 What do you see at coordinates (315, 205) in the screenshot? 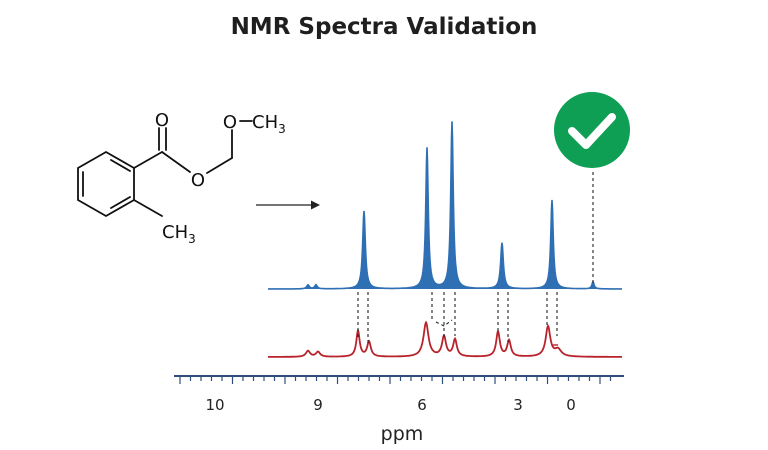
I see `arrow-head` at bounding box center [315, 205].